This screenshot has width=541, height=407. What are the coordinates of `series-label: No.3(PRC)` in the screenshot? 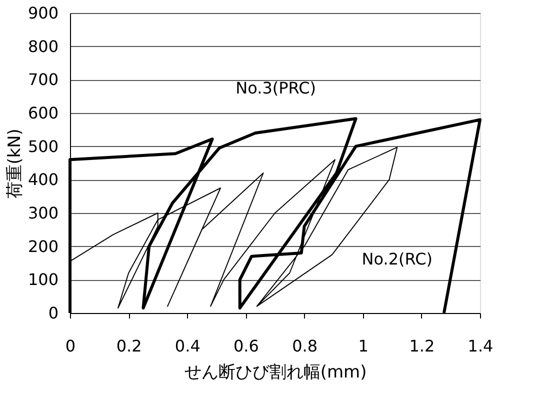 It's located at (276, 88).